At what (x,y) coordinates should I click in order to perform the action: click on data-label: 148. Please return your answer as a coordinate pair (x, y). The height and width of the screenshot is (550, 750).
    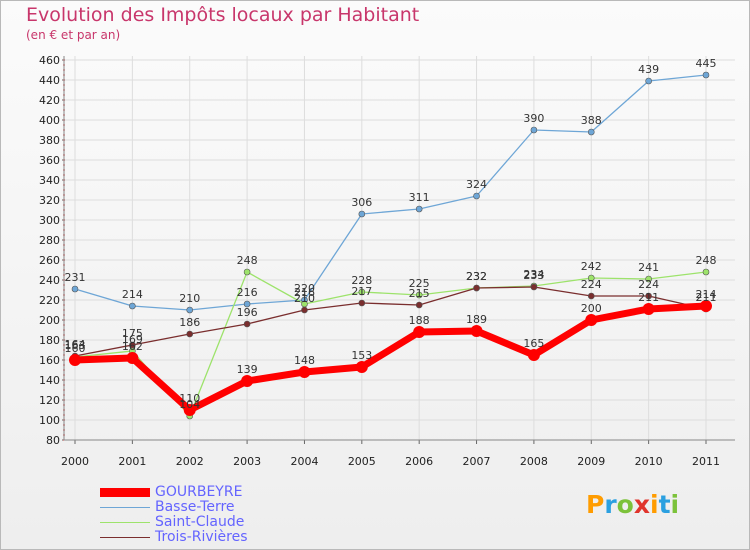
    Looking at the image, I should click on (304, 360).